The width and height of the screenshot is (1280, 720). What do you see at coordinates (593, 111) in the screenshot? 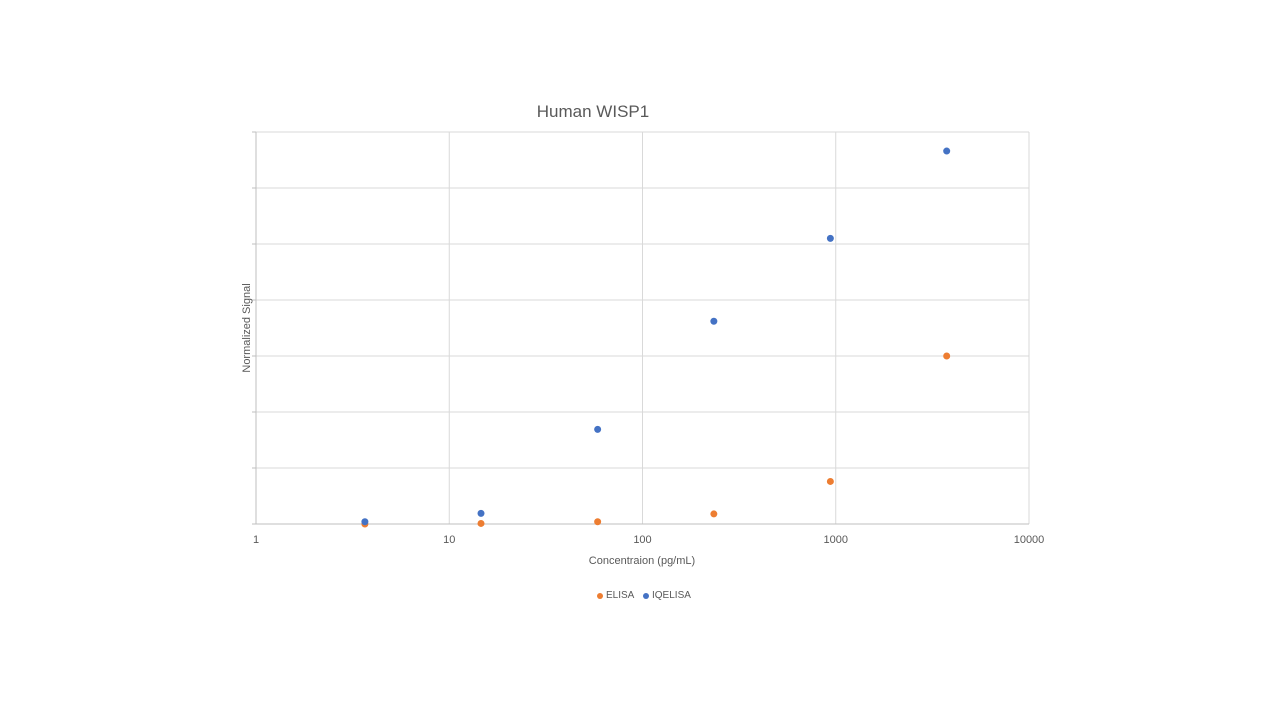
I see `chart-title: Human WISP1` at bounding box center [593, 111].